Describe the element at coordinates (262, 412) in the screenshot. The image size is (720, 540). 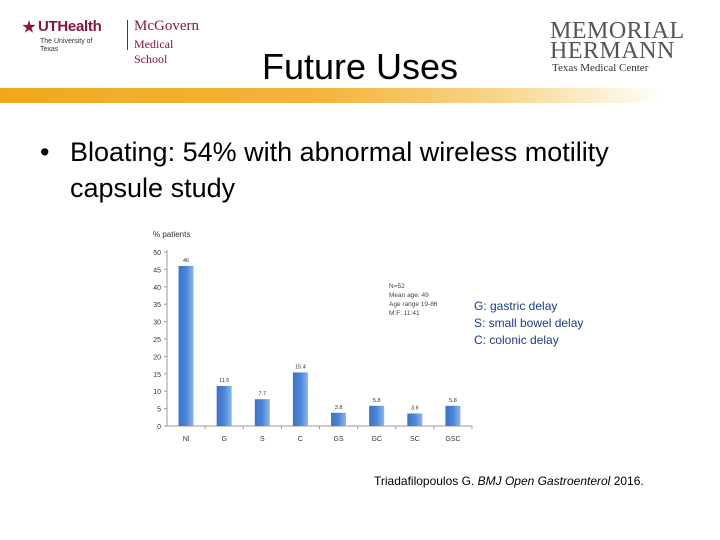
I see `bar-s` at that location.